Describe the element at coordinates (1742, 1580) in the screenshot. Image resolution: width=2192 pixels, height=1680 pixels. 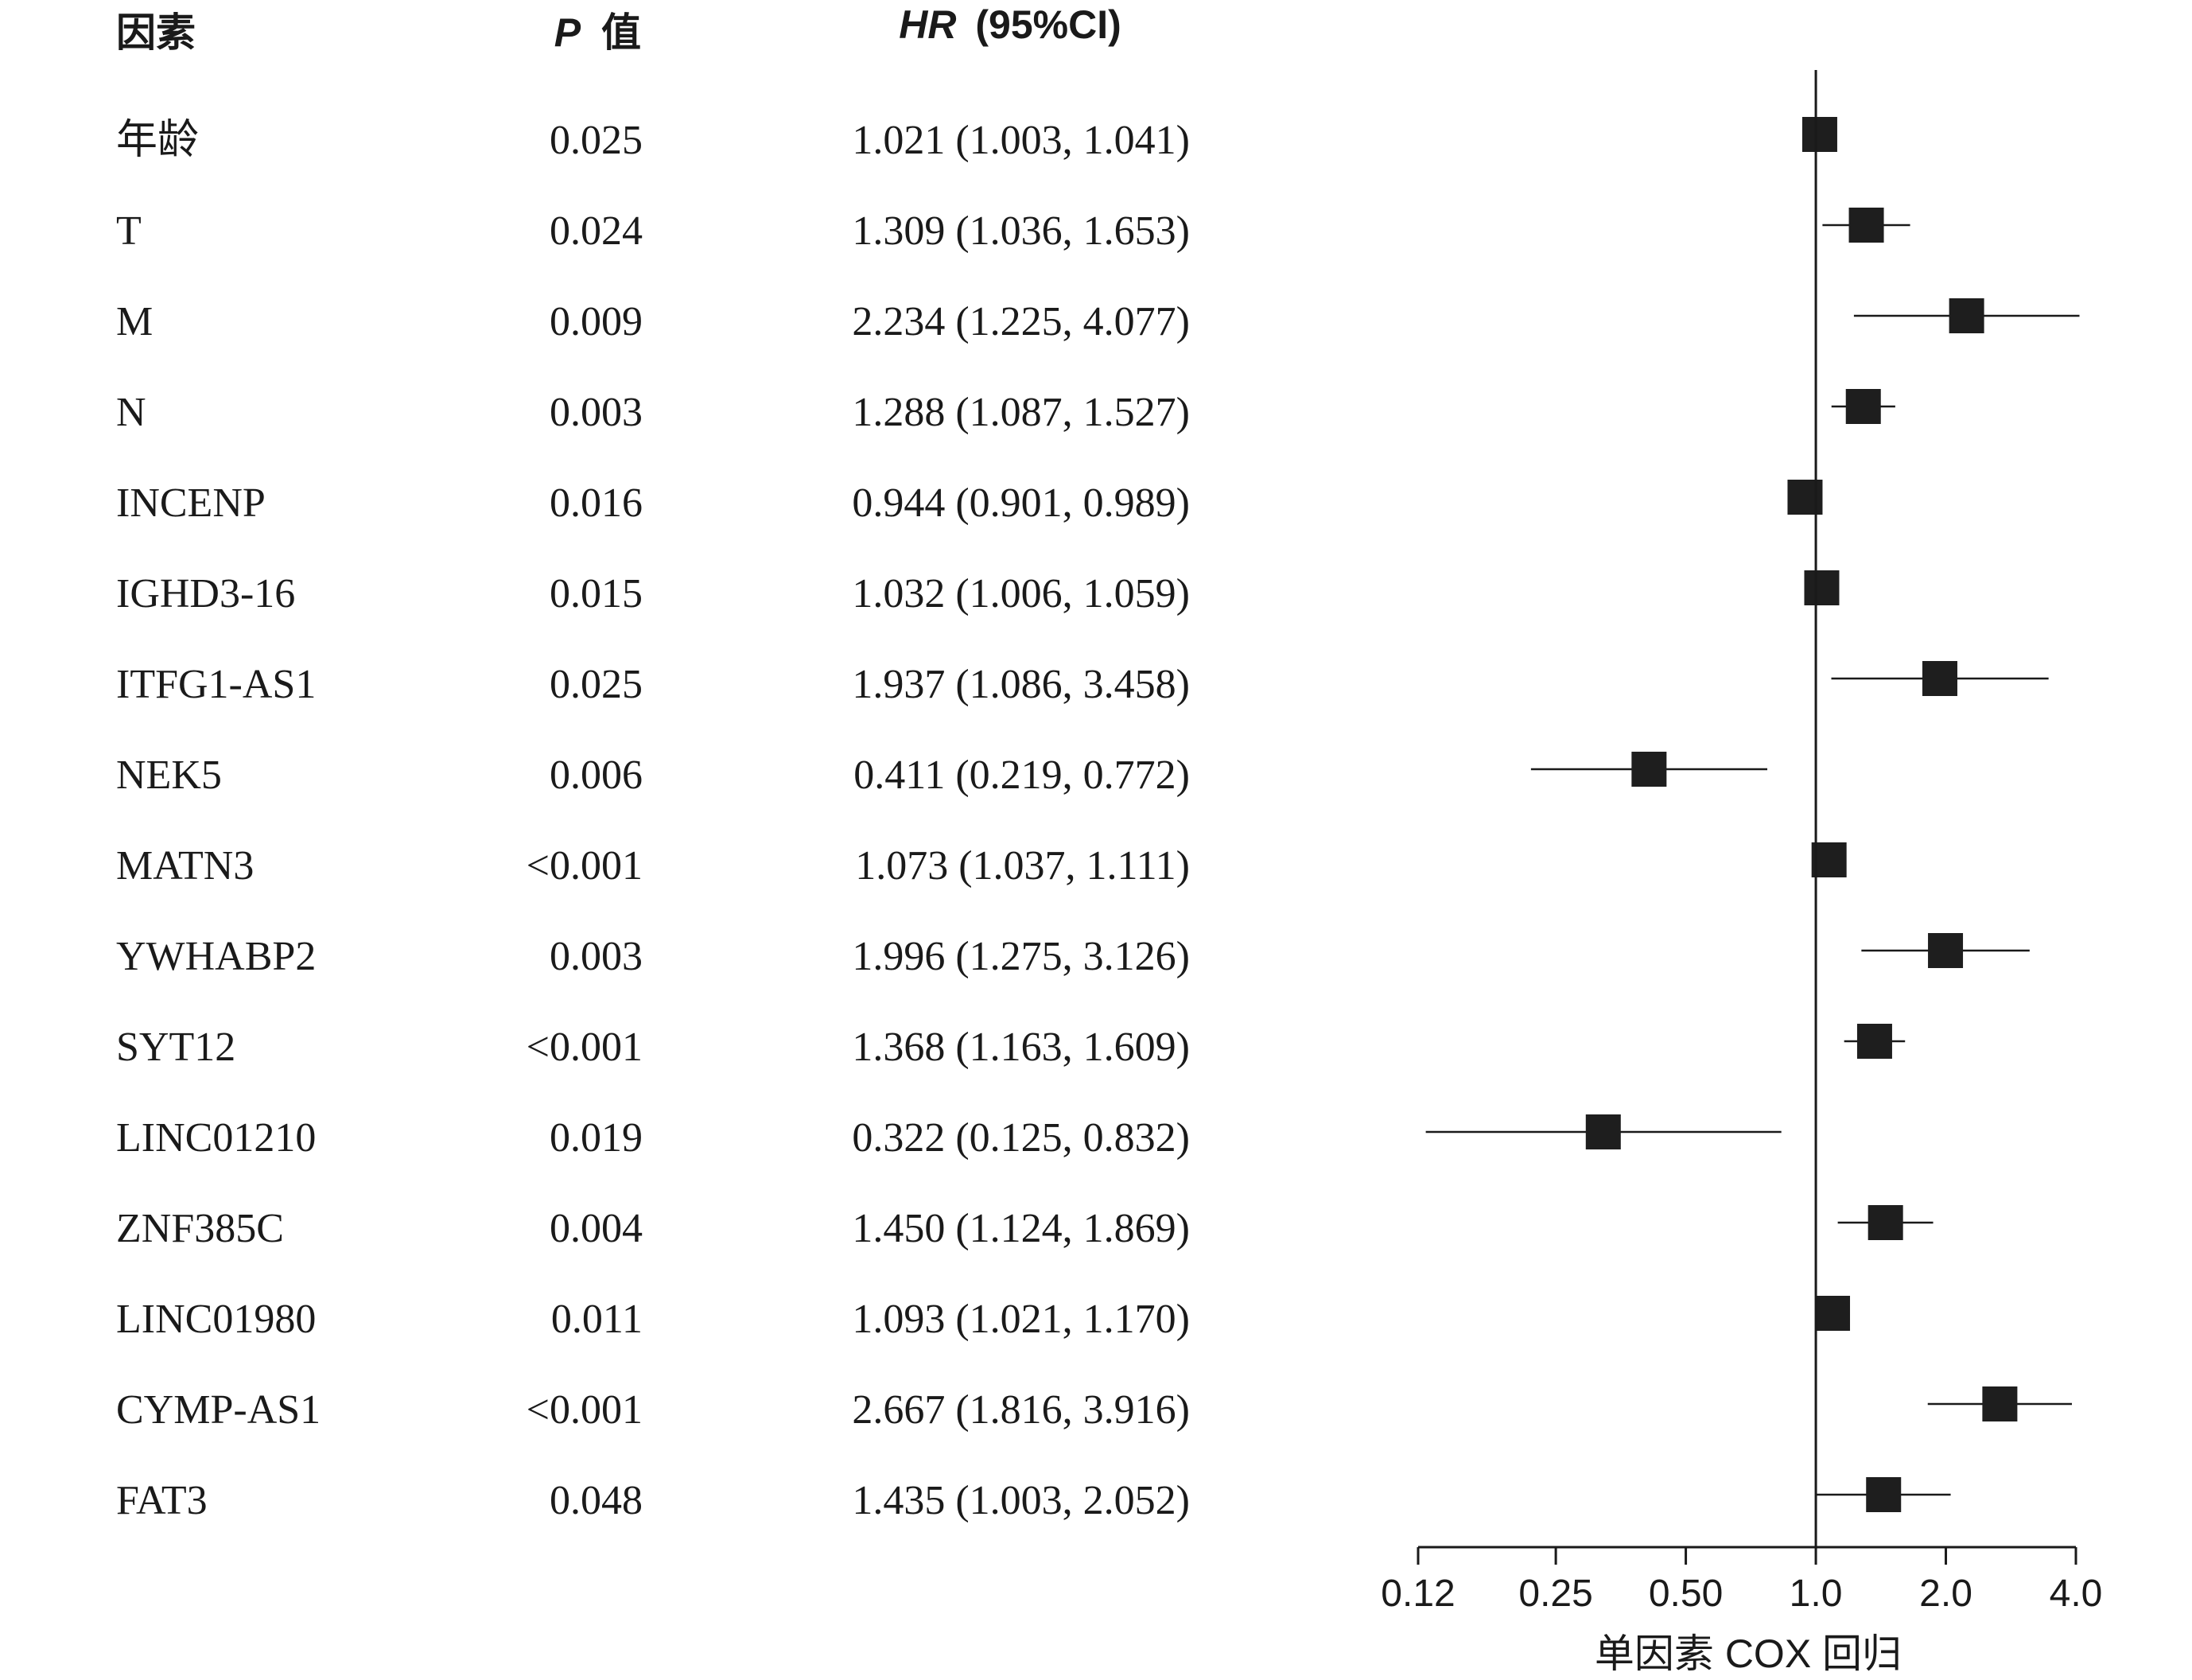
I see `x-axis: 0.12 0.25 0.50 1.0 2.0 4.0` at that location.